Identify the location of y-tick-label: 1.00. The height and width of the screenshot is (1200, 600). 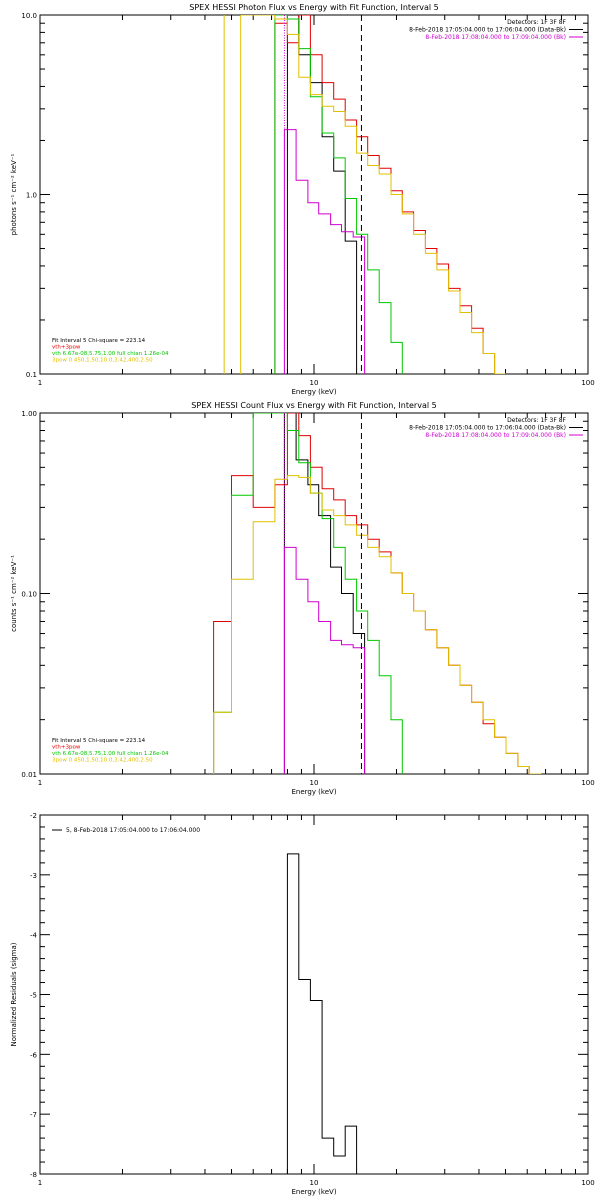
(29, 414).